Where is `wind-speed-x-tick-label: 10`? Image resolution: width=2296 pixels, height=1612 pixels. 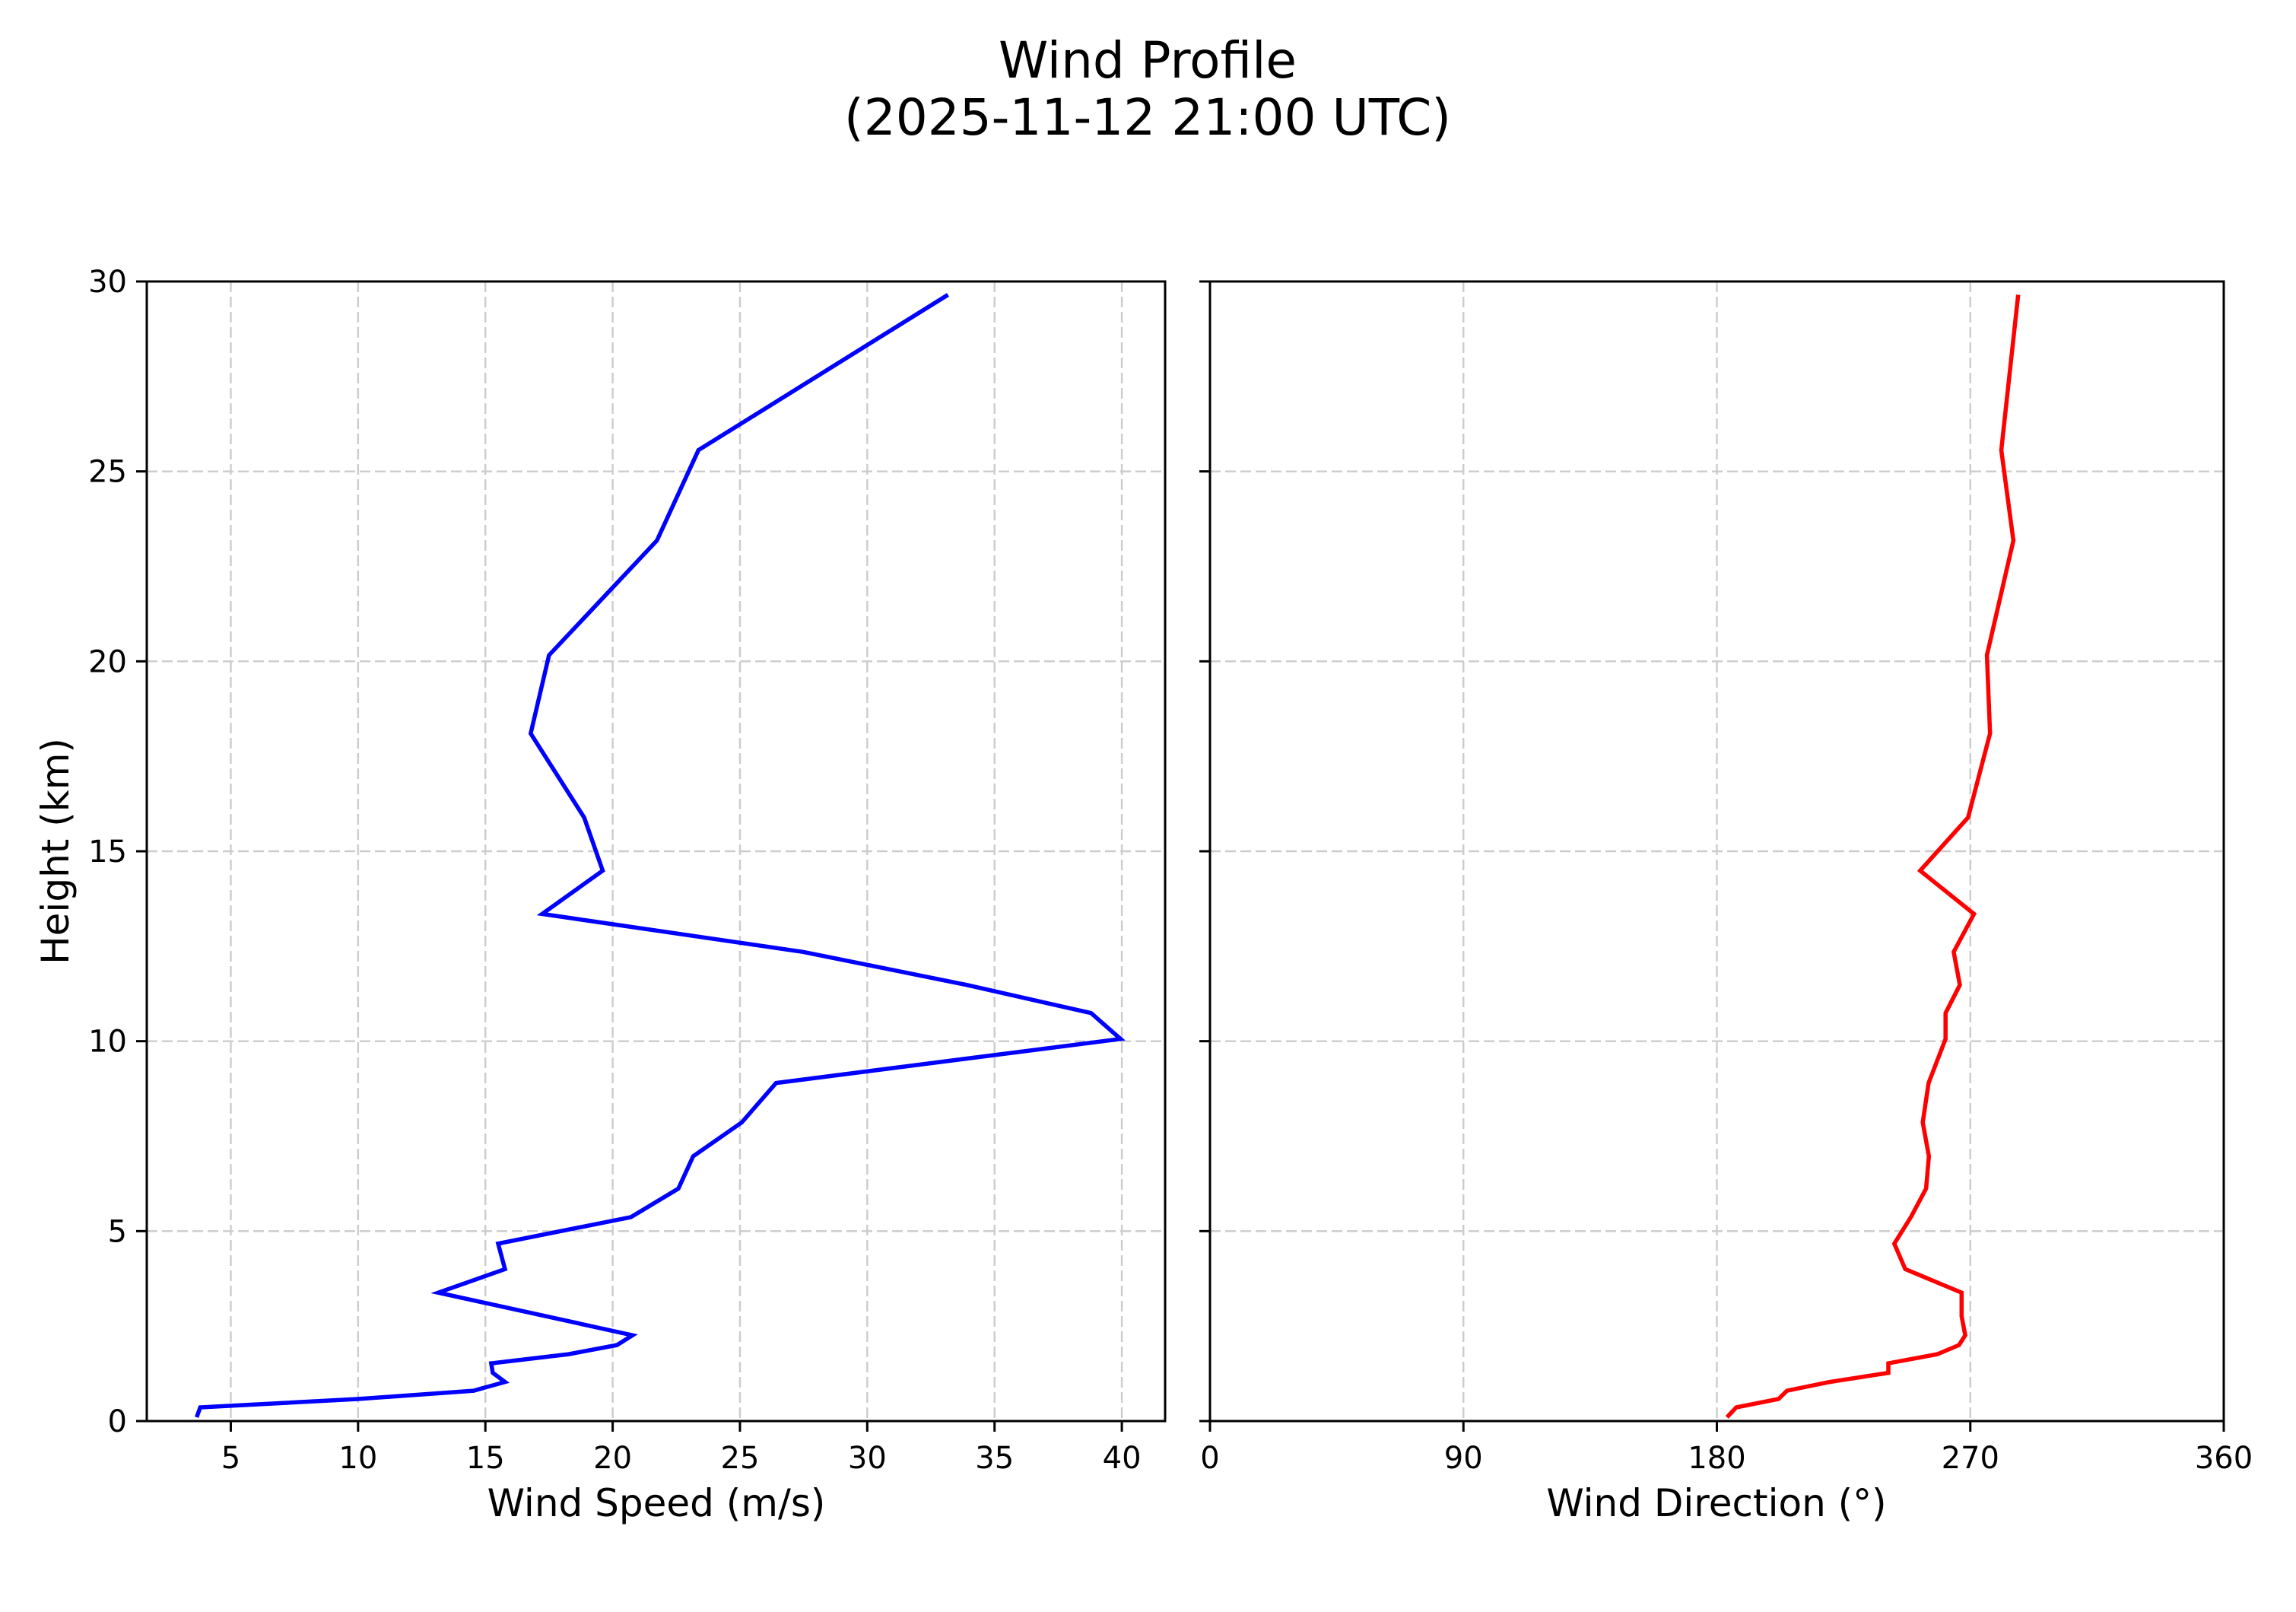 wind-speed-x-tick-label: 10 is located at coordinates (358, 1458).